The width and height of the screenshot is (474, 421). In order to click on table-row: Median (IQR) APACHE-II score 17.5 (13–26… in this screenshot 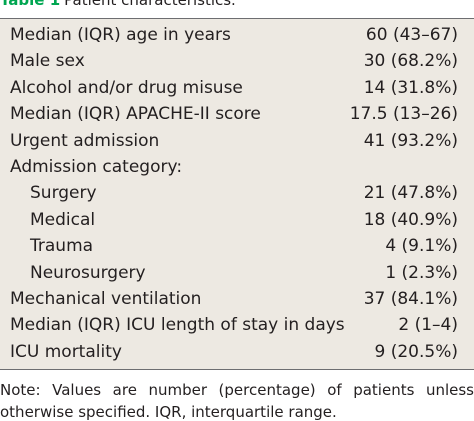, I will do `click(237, 114)`.